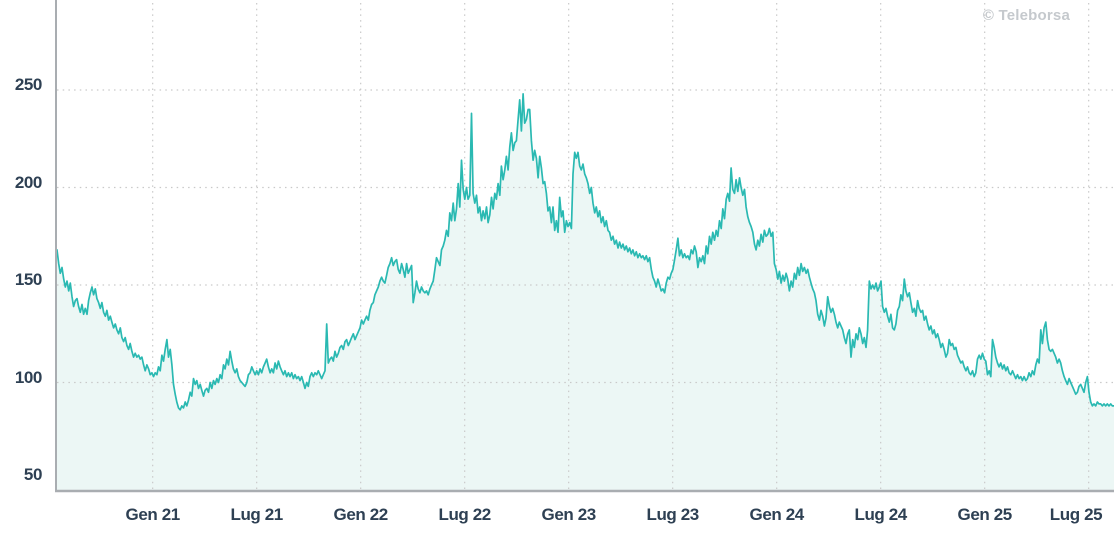 This screenshot has width=1114, height=535. What do you see at coordinates (28, 377) in the screenshot?
I see `y-tick-label: 100` at bounding box center [28, 377].